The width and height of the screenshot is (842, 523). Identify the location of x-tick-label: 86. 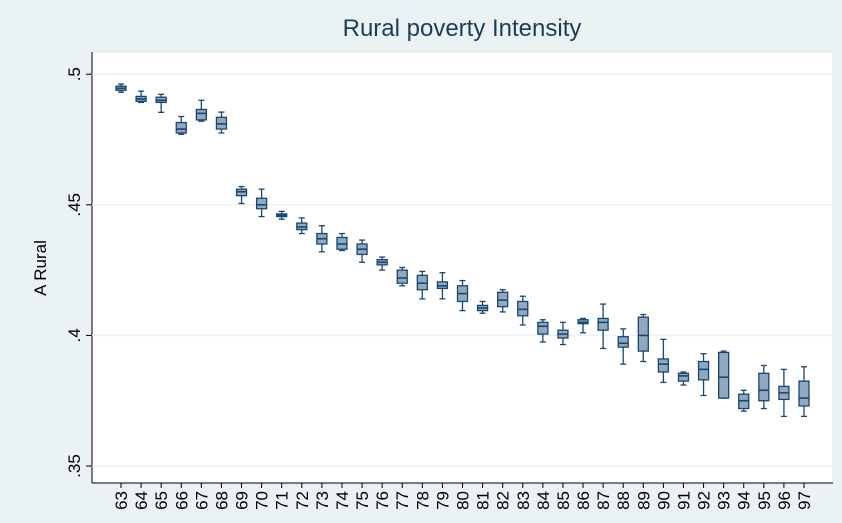
(583, 500).